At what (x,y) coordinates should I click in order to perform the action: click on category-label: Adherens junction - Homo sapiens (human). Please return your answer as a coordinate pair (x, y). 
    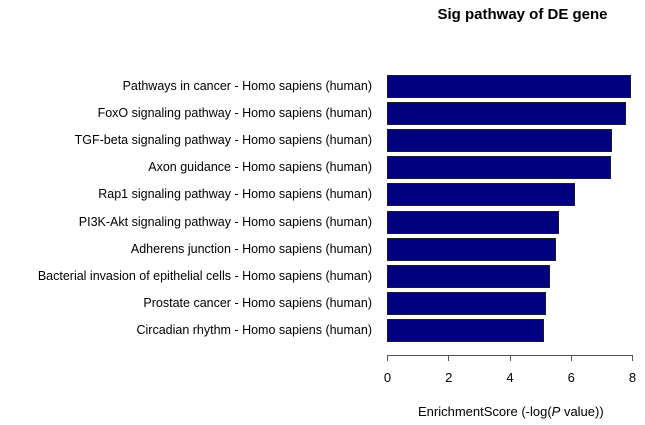
    Looking at the image, I should click on (251, 248).